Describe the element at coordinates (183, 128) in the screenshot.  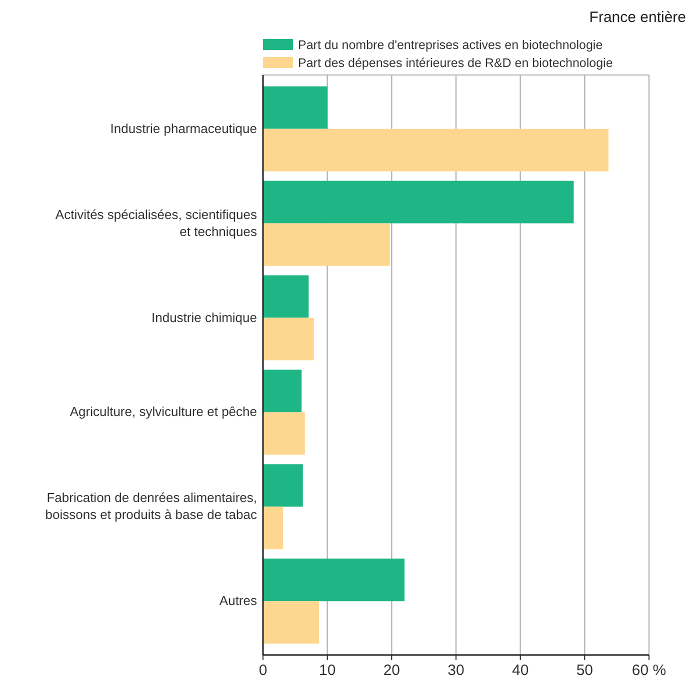
I see `y-tick-label: Industrie pharmaceutique` at that location.